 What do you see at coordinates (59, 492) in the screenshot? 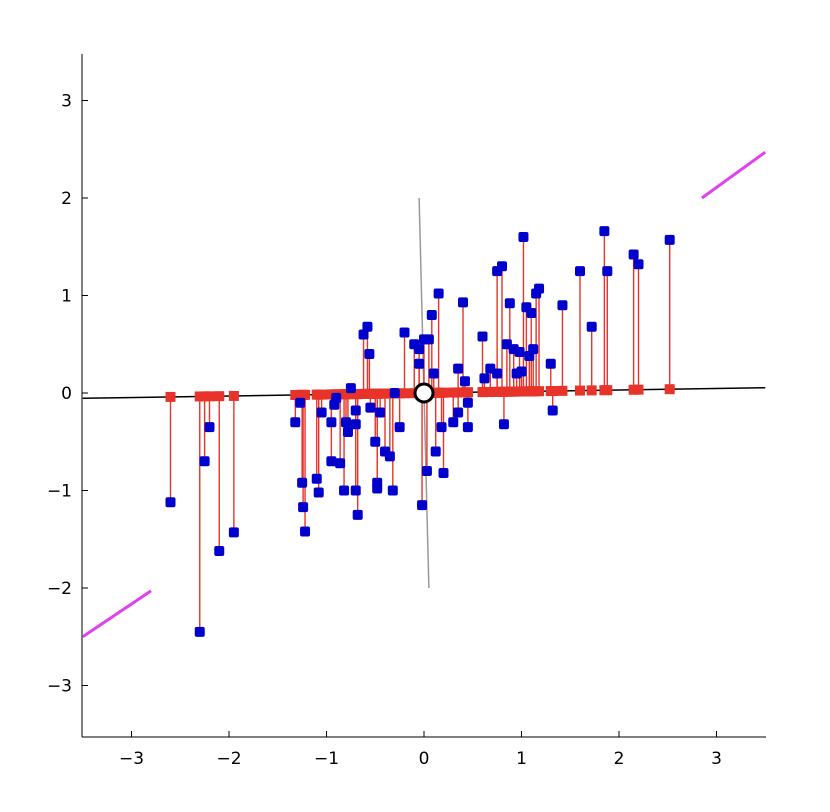
I see `y-tick-label: −1` at bounding box center [59, 492].